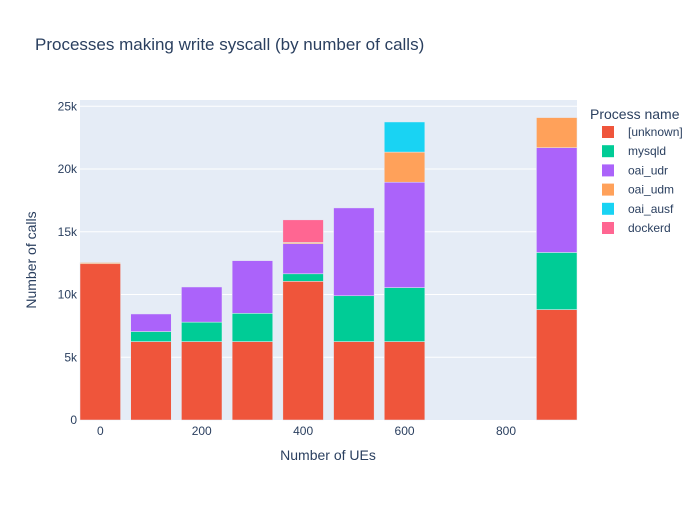  What do you see at coordinates (651, 190) in the screenshot?
I see `legend-label: oai_udm` at bounding box center [651, 190].